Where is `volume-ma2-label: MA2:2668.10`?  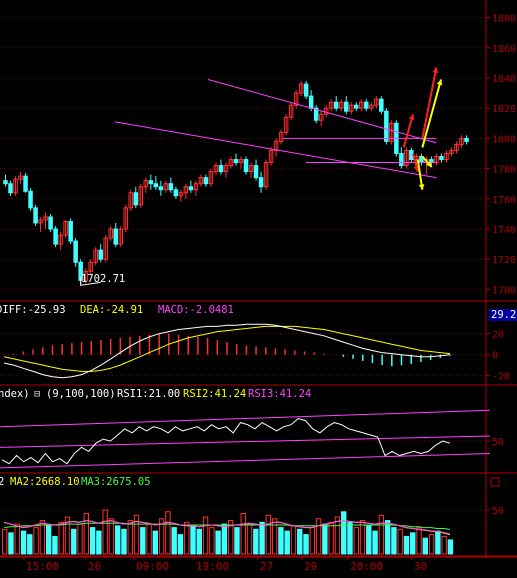 volume-ma2-label: MA2:2668.10 is located at coordinates (45, 482).